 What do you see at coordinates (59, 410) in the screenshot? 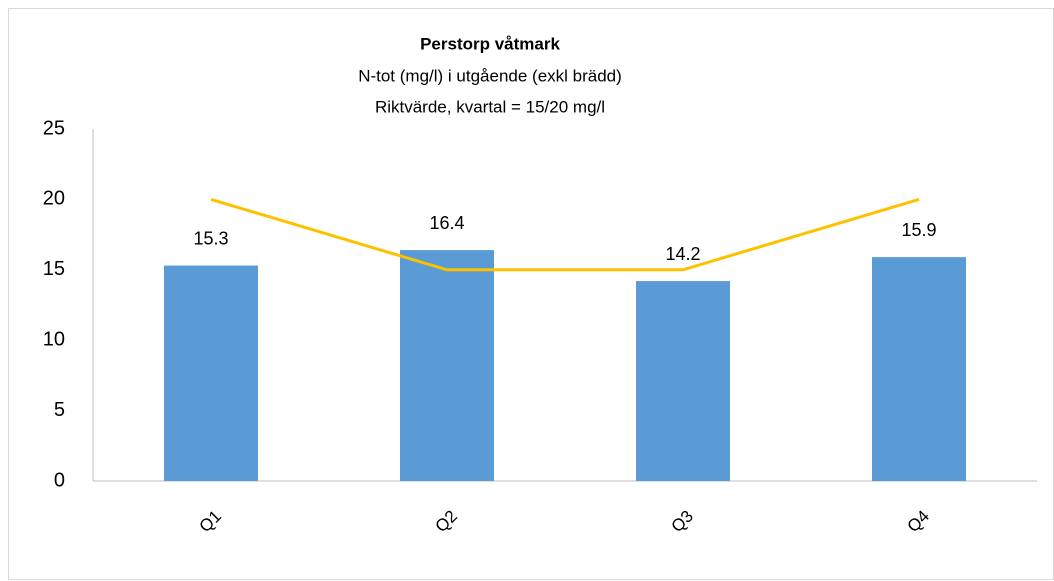
I see `y-tick-label: 5` at bounding box center [59, 410].